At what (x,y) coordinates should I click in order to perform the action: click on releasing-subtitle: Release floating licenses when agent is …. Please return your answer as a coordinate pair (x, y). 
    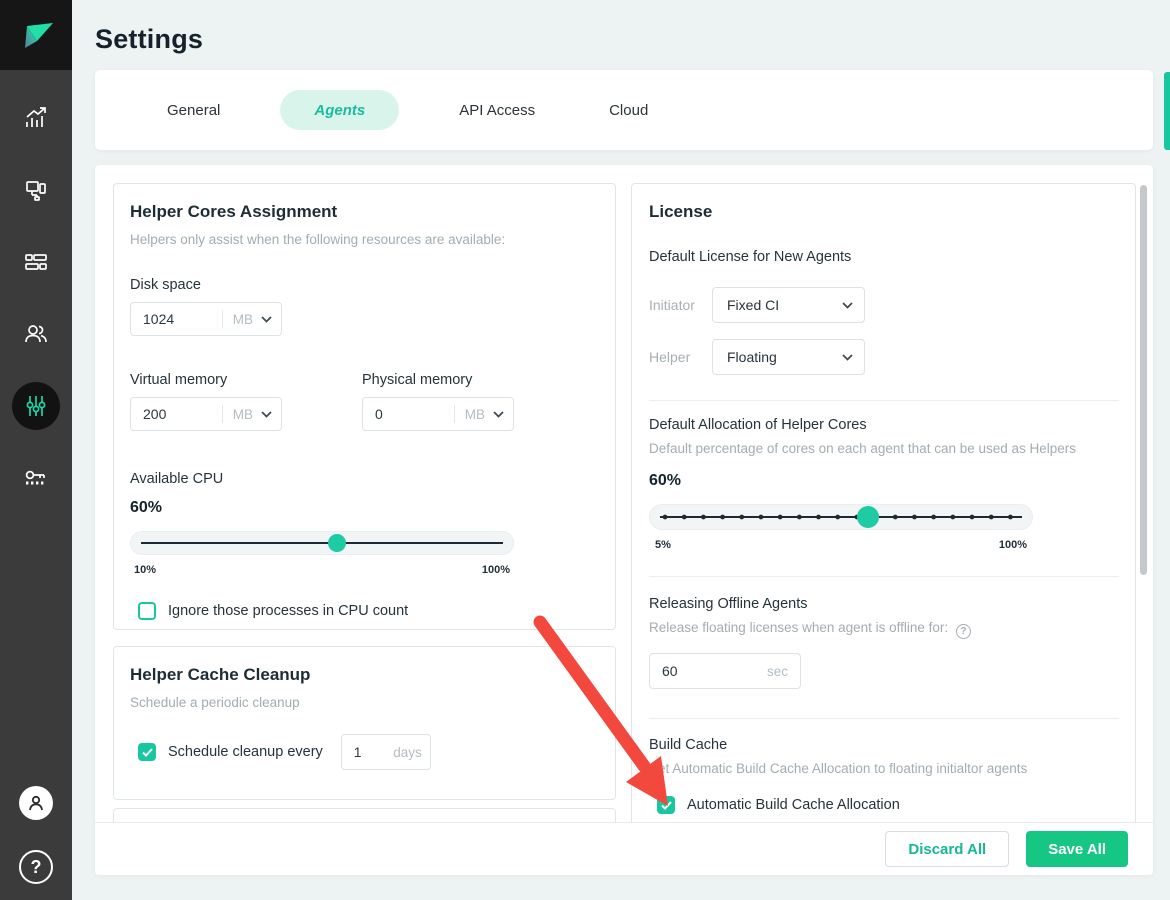
    Looking at the image, I should click on (883, 629).